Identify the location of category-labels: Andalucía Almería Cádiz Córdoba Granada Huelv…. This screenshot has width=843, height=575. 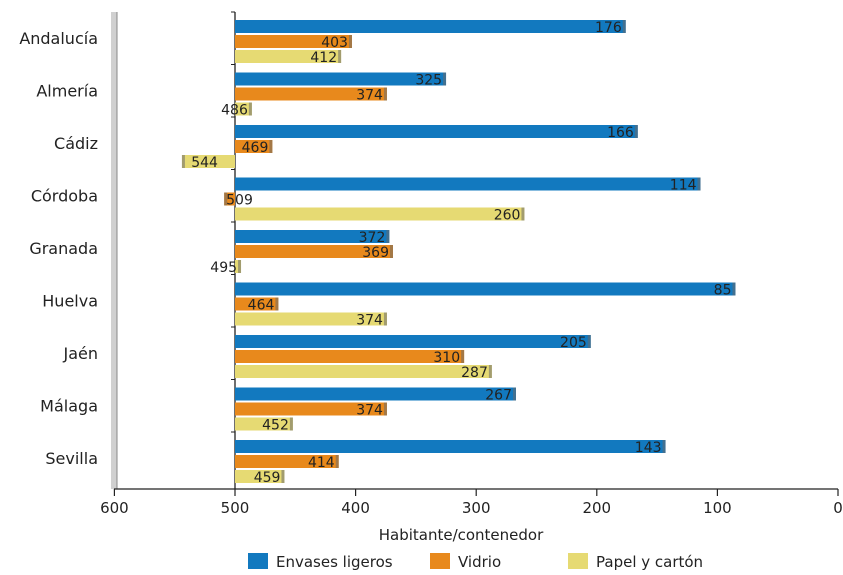
(58, 248).